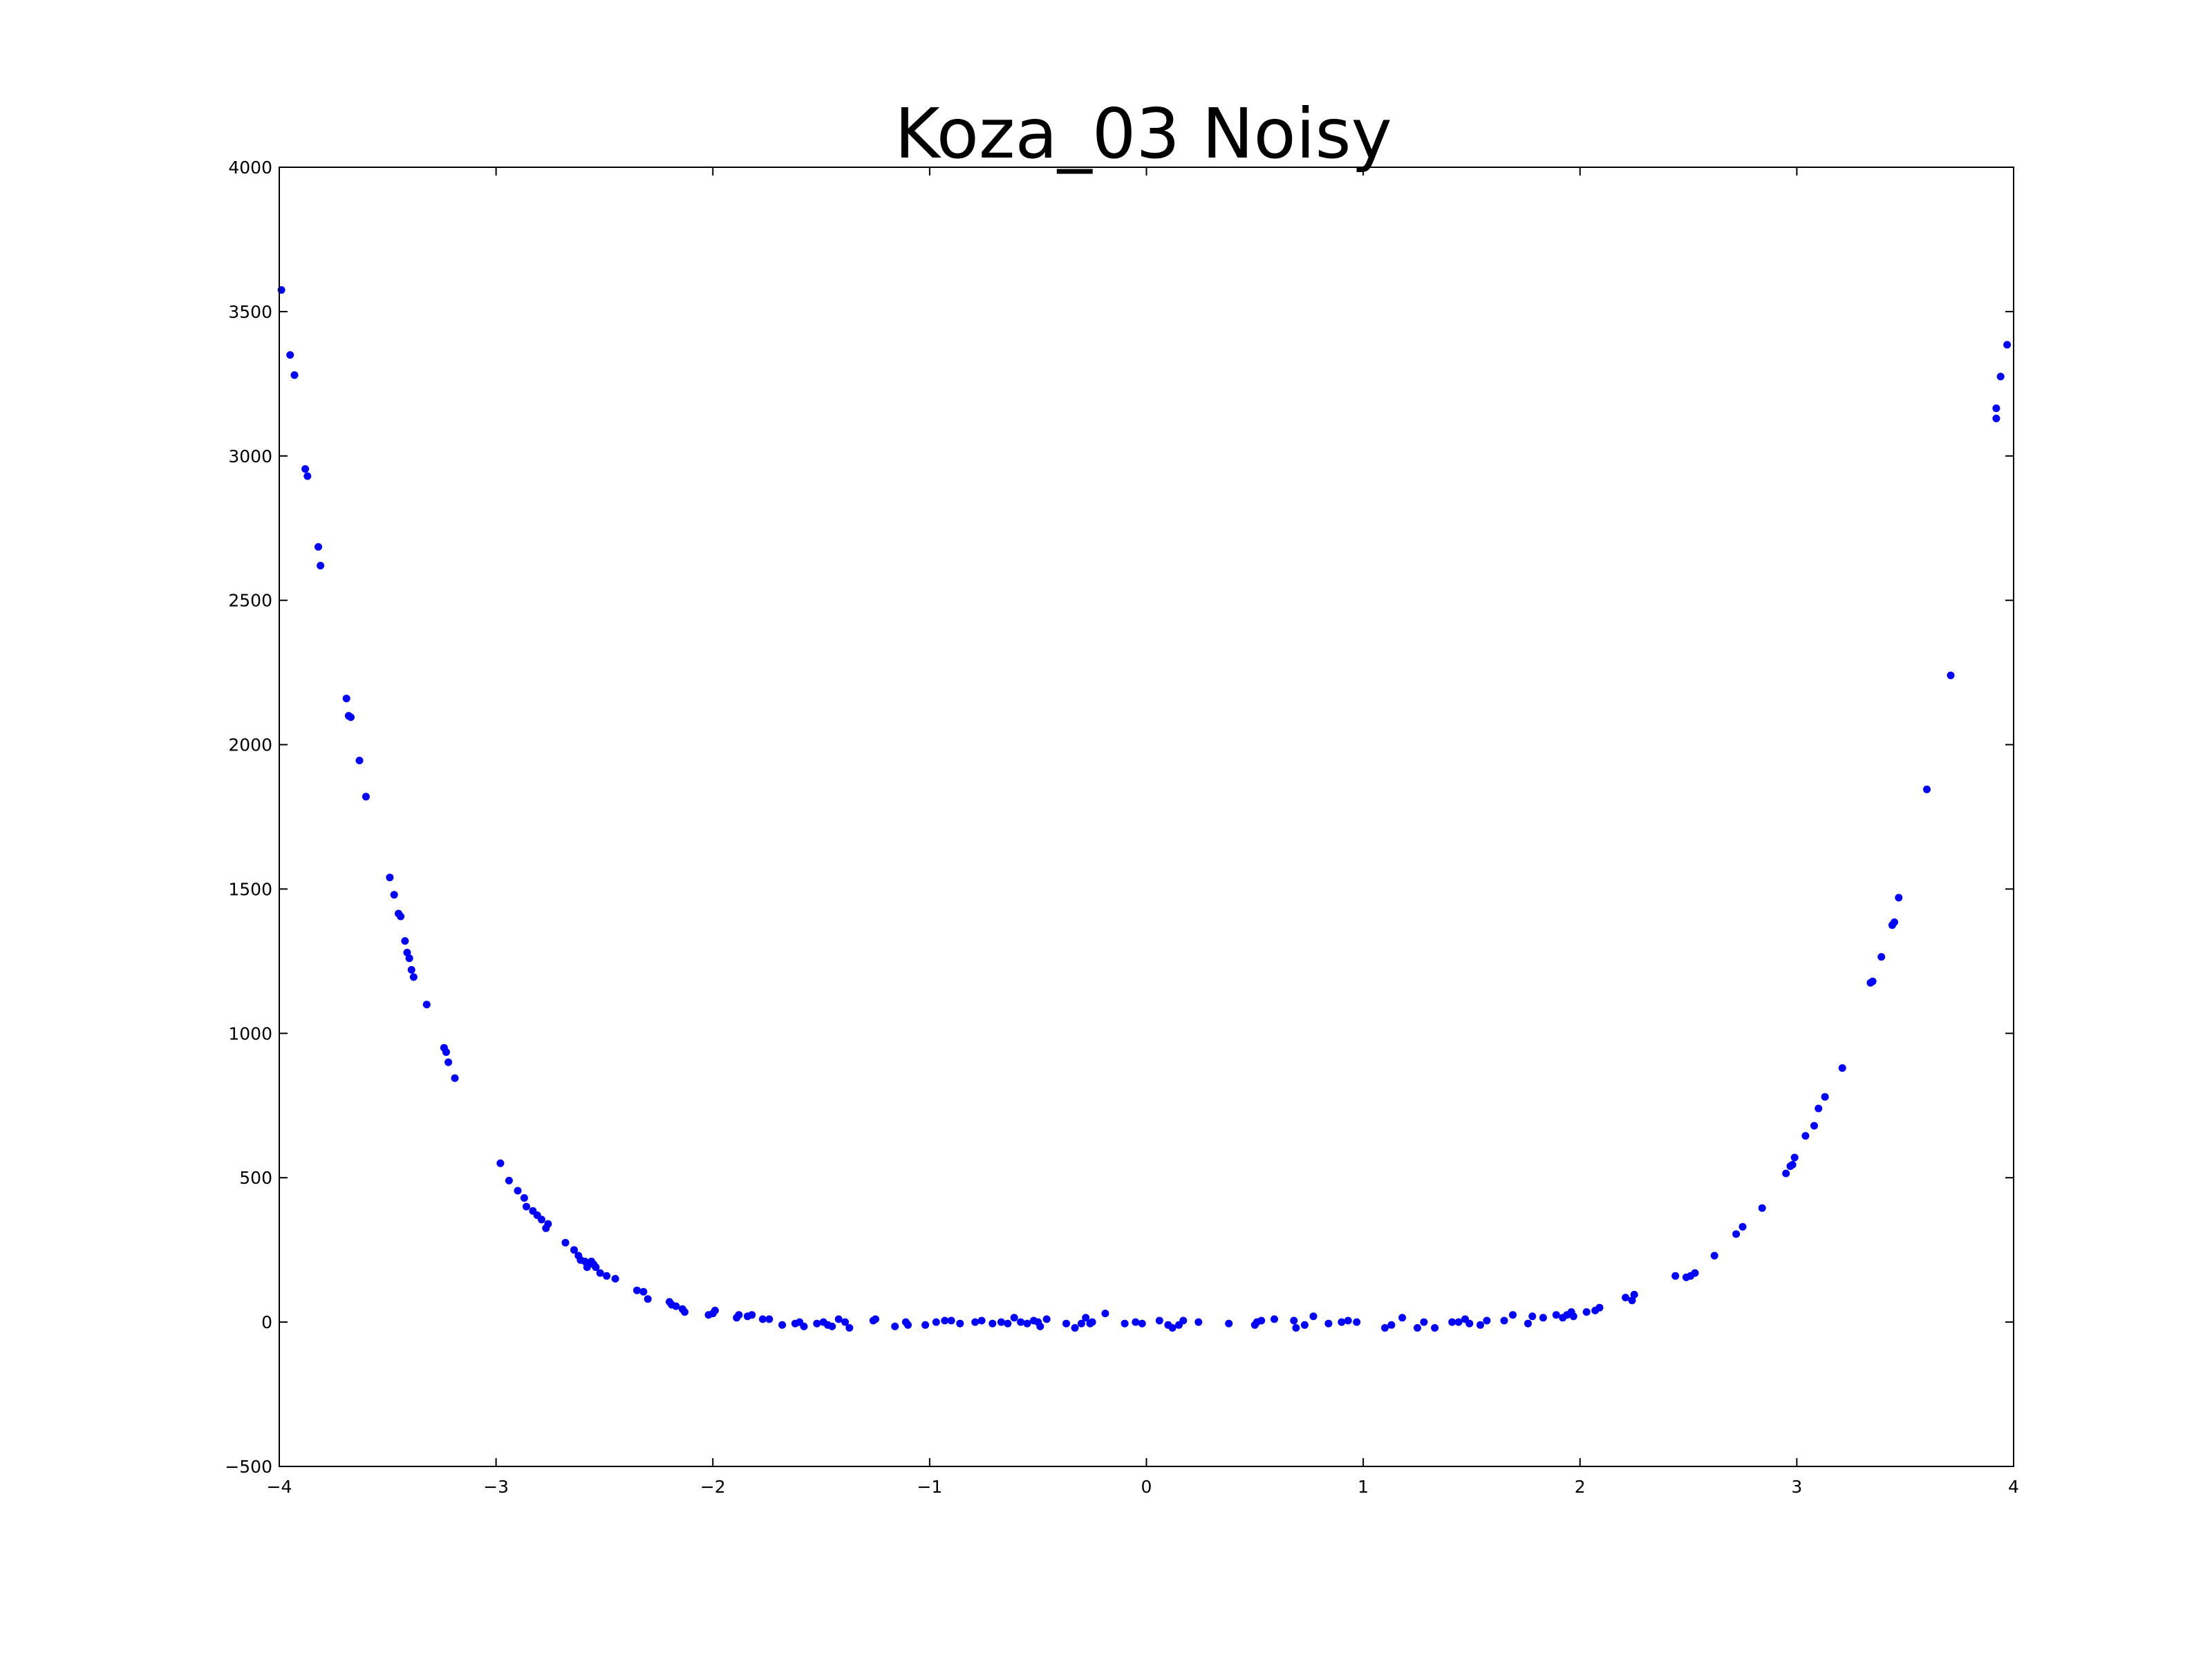 This screenshot has width=2212, height=1662. Describe the element at coordinates (250, 1033) in the screenshot. I see `y-tick-label: 1000` at that location.